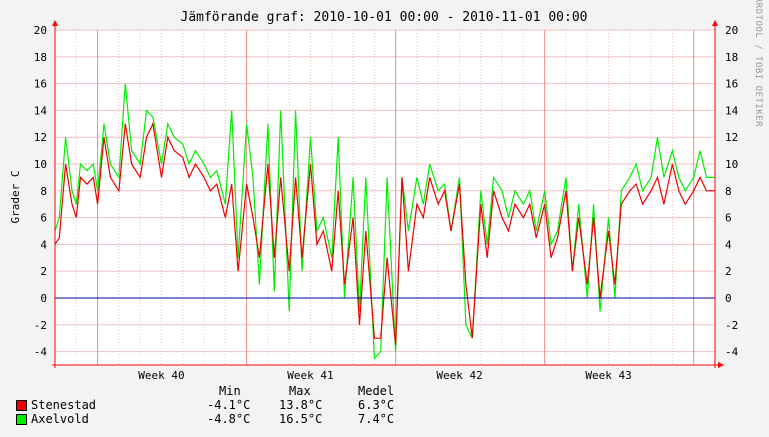 This screenshot has width=769, height=437. What do you see at coordinates (41, 110) in the screenshot?
I see `y-tick-label-left: 14` at bounding box center [41, 110].